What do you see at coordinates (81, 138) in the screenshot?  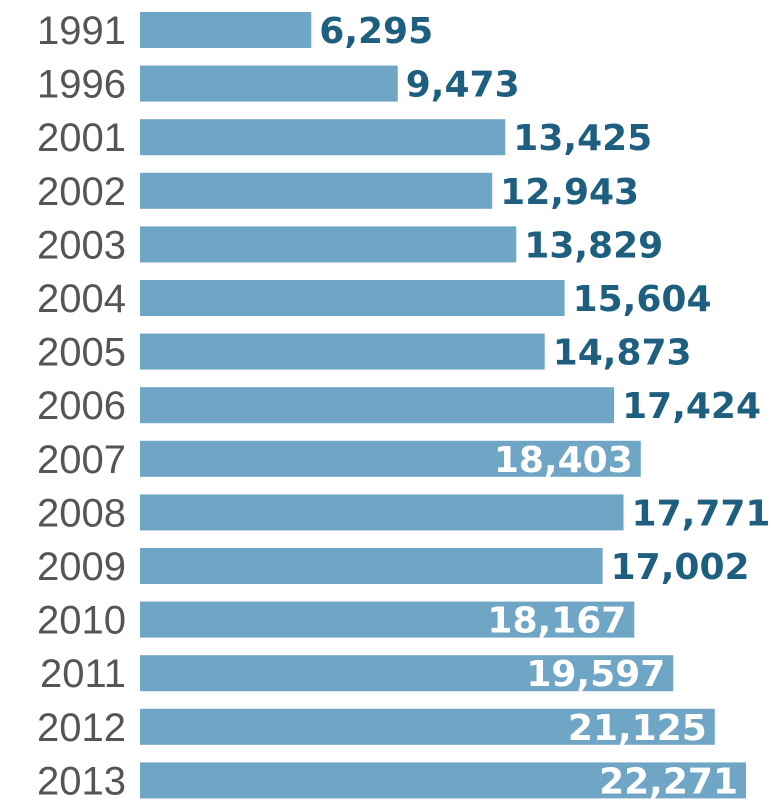 I see `year-tick-label: 2001` at bounding box center [81, 138].